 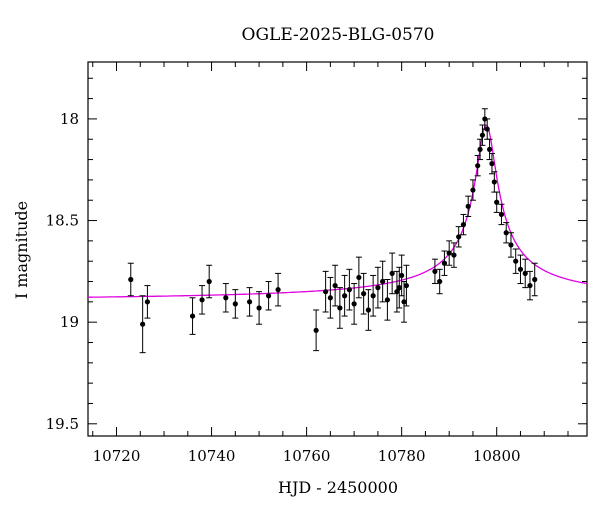 I want to click on x-tick-label: 10760, so click(x=307, y=456).